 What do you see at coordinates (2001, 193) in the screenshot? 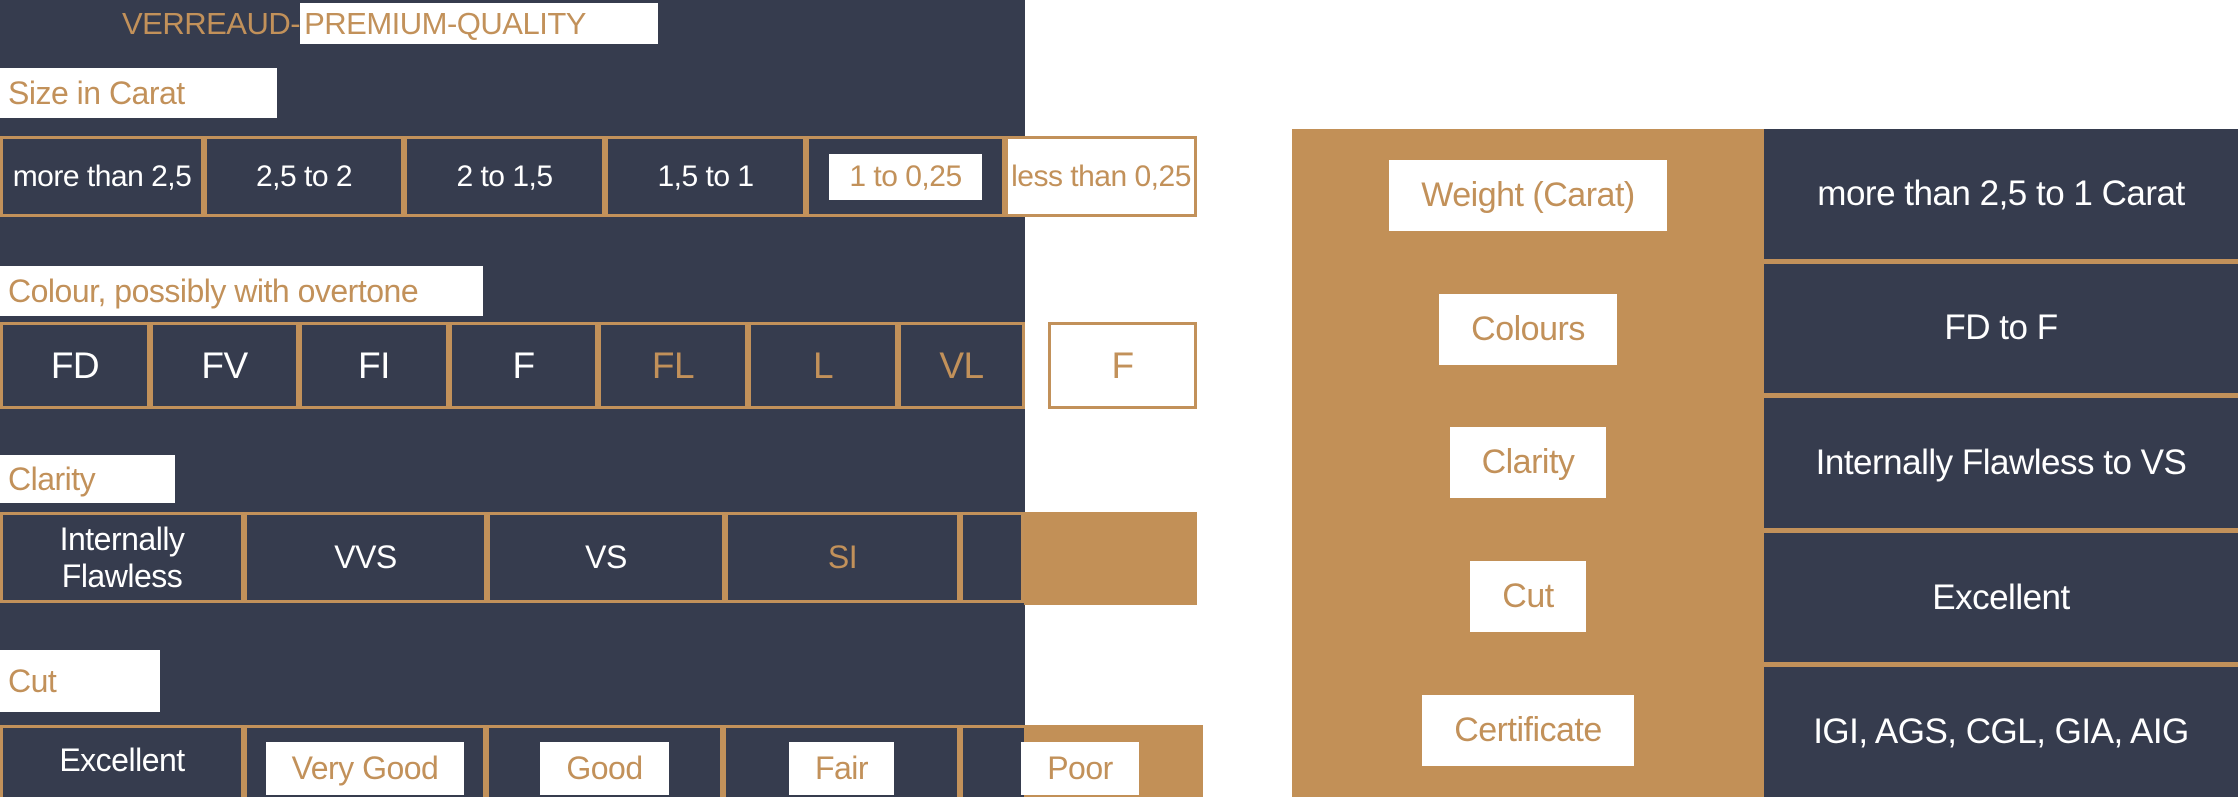
I see `summary-value: more than 2,5 to 1 Carat` at bounding box center [2001, 193].